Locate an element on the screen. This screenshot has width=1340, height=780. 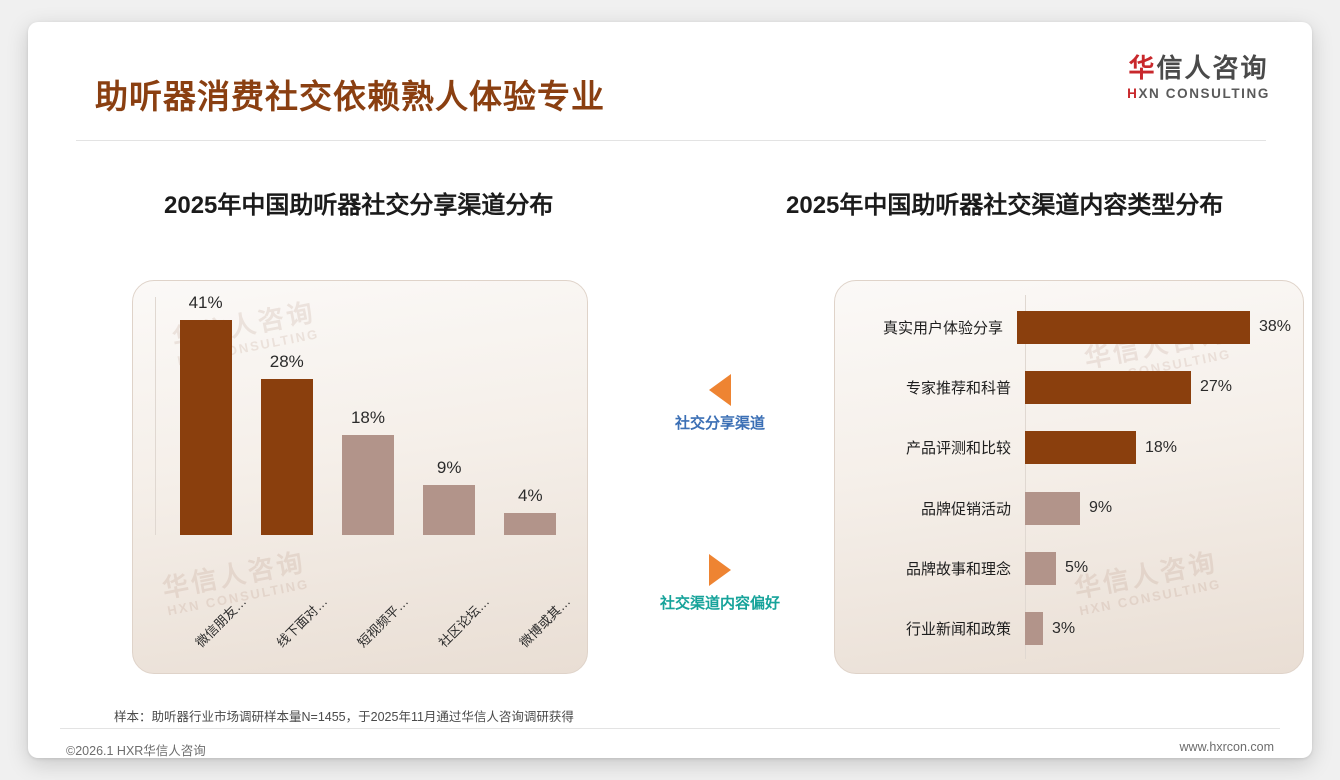
bar-value-label: 27% is located at coordinates (1216, 387).